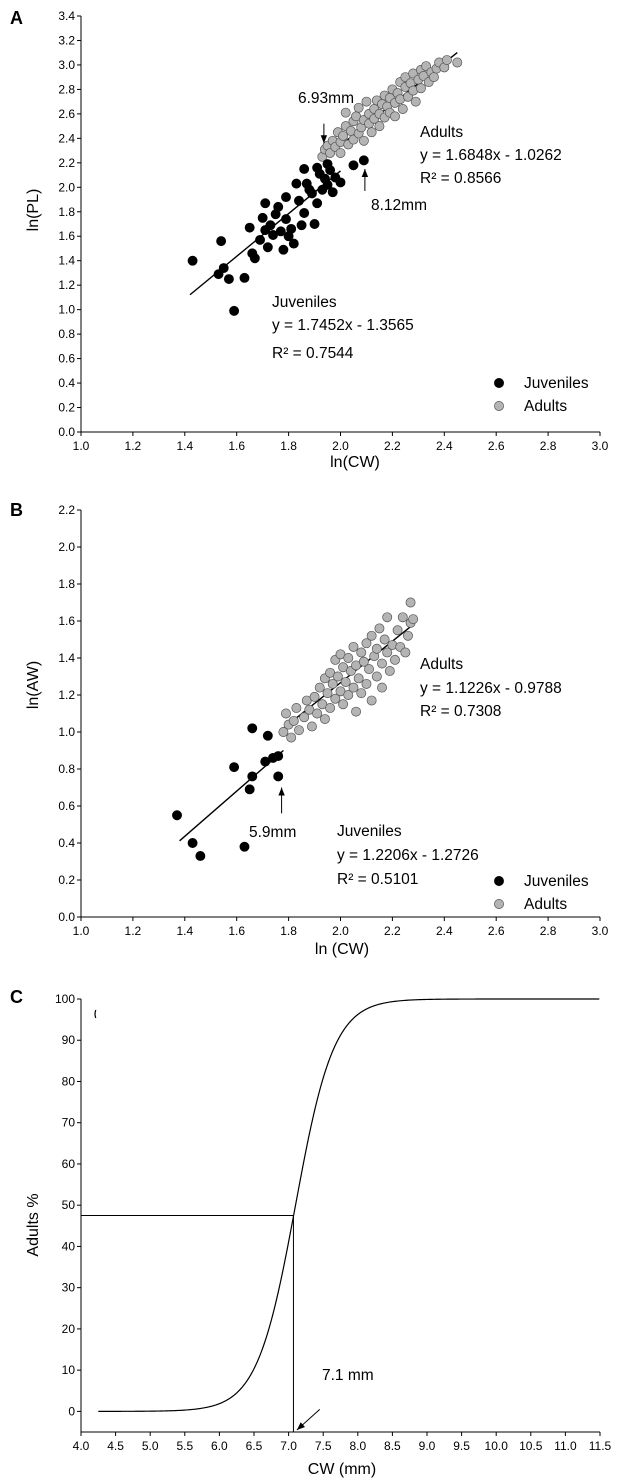 The width and height of the screenshot is (624, 1481). What do you see at coordinates (324, 139) in the screenshot?
I see `panel-a-annotation-arrow-0-head` at bounding box center [324, 139].